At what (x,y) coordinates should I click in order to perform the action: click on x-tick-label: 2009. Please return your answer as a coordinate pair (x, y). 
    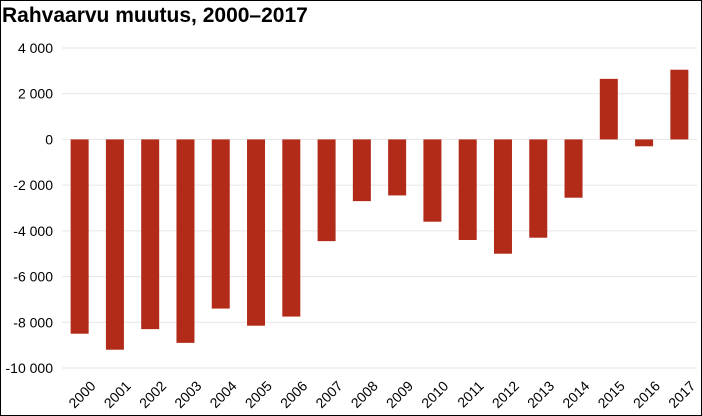
    Looking at the image, I should click on (399, 394).